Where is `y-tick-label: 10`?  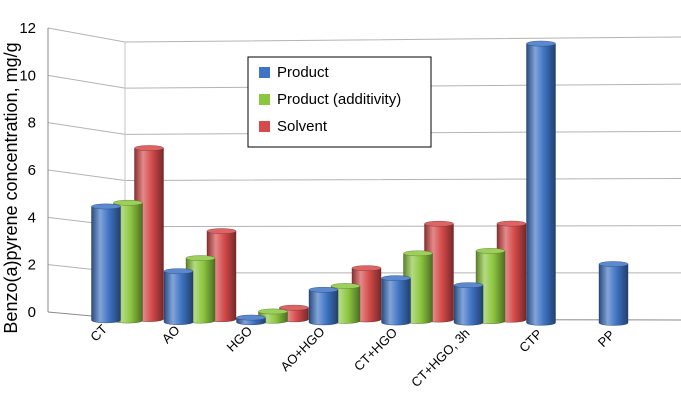
y-tick-label: 10 is located at coordinates (27, 75).